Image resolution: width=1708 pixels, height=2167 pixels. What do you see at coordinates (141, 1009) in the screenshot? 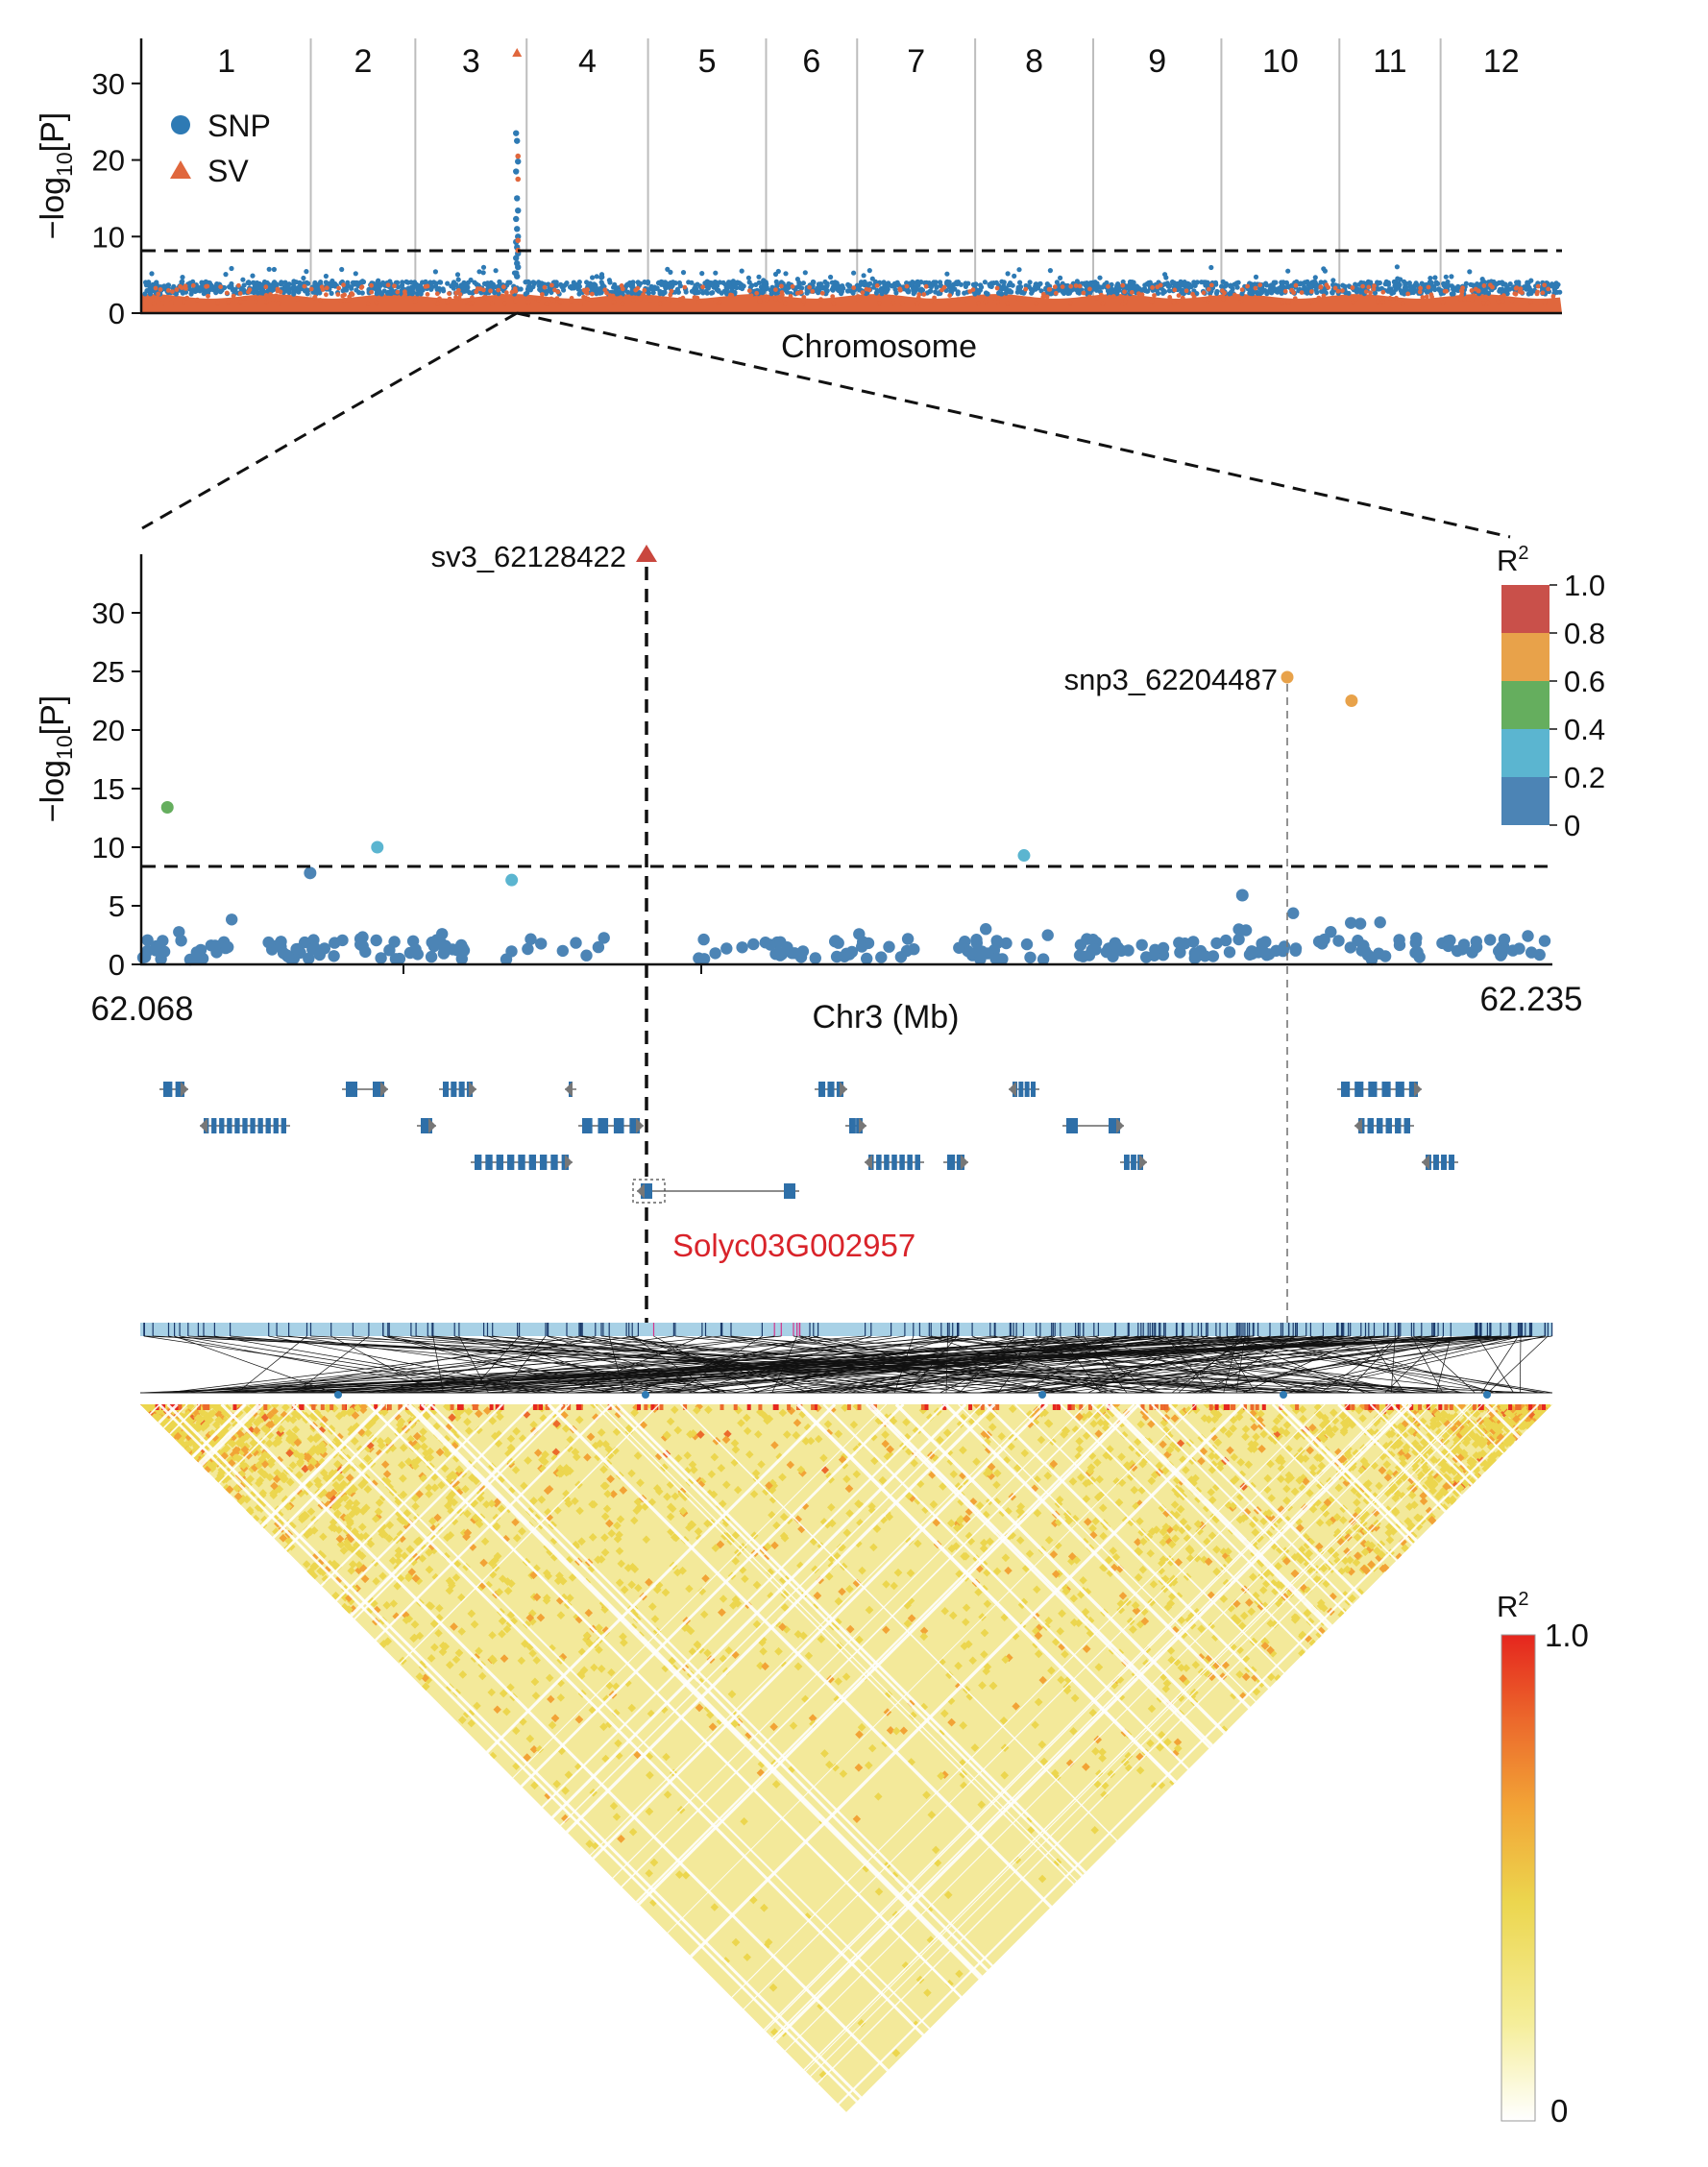
I see `regional-x-start-label: 62.068` at bounding box center [141, 1009].